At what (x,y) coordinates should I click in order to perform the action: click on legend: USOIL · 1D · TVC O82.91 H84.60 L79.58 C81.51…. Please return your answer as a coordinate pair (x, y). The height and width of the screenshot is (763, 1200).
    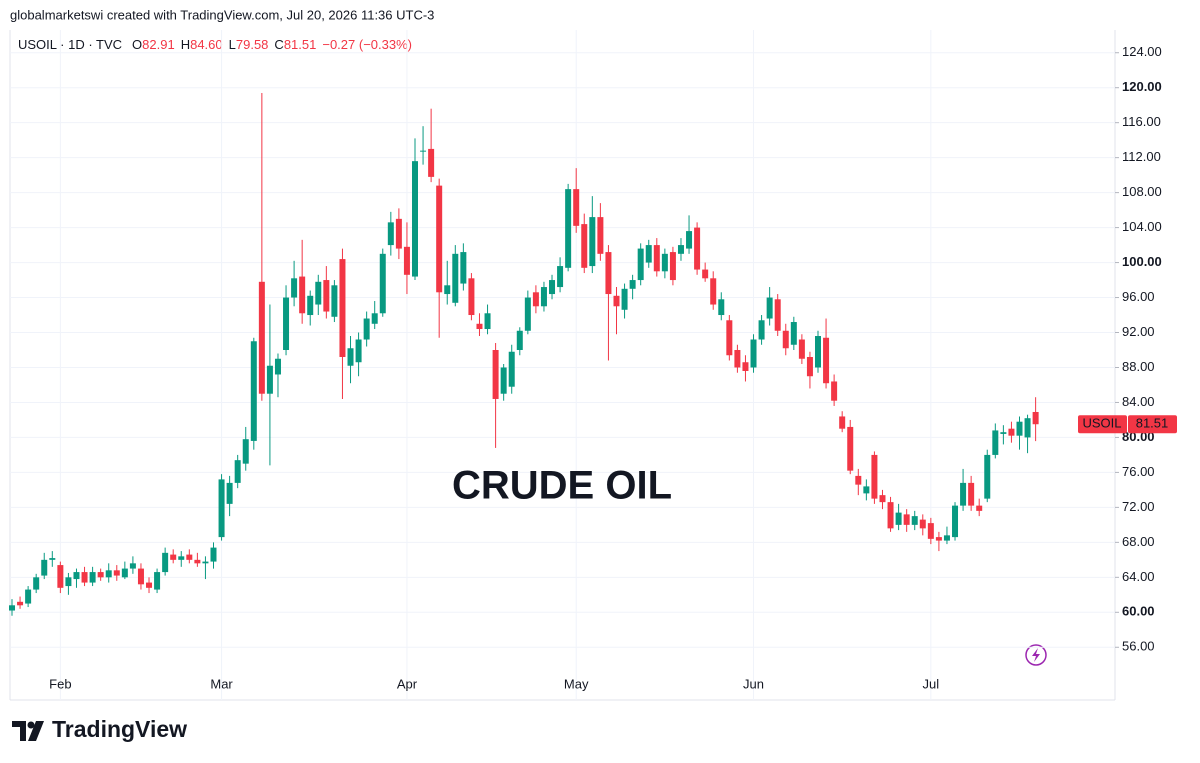
    Looking at the image, I should click on (215, 44).